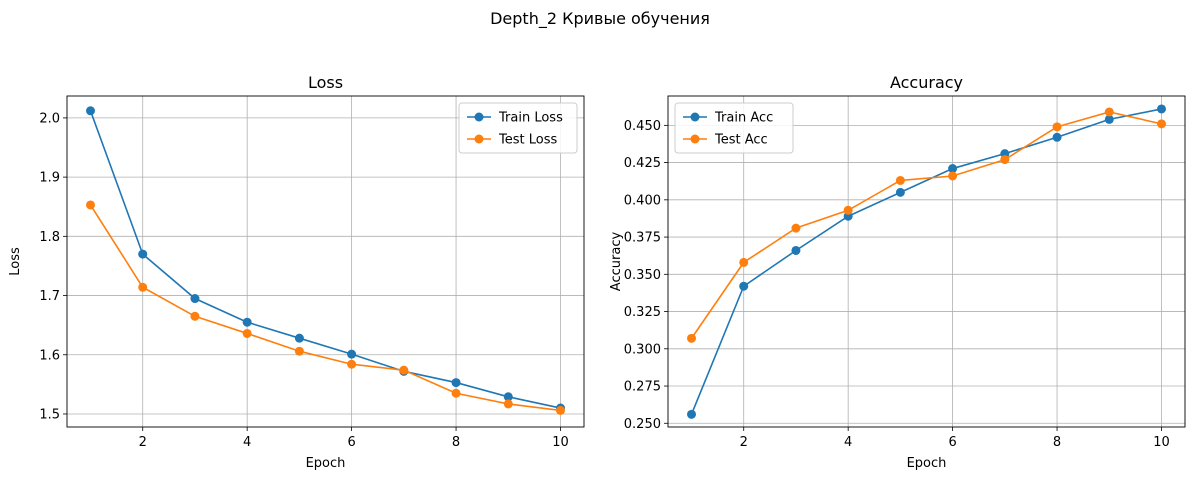 This screenshot has height=500, width=1200. Describe the element at coordinates (49, 237) in the screenshot. I see `loss-ytick-label-3: 1.8` at that location.